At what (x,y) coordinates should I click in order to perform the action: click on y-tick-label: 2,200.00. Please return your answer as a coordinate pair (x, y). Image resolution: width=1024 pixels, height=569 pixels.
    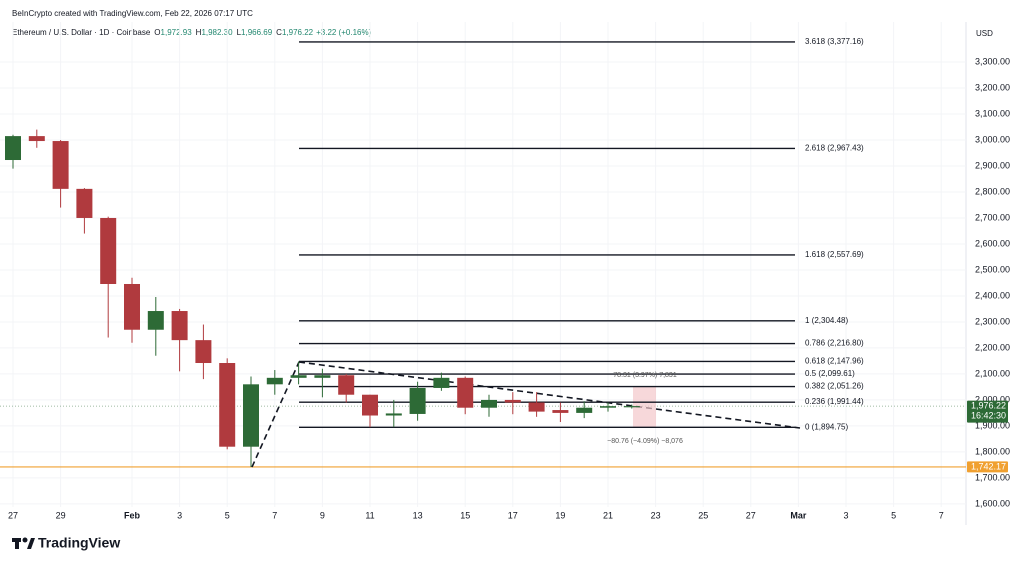
    Looking at the image, I should click on (992, 347).